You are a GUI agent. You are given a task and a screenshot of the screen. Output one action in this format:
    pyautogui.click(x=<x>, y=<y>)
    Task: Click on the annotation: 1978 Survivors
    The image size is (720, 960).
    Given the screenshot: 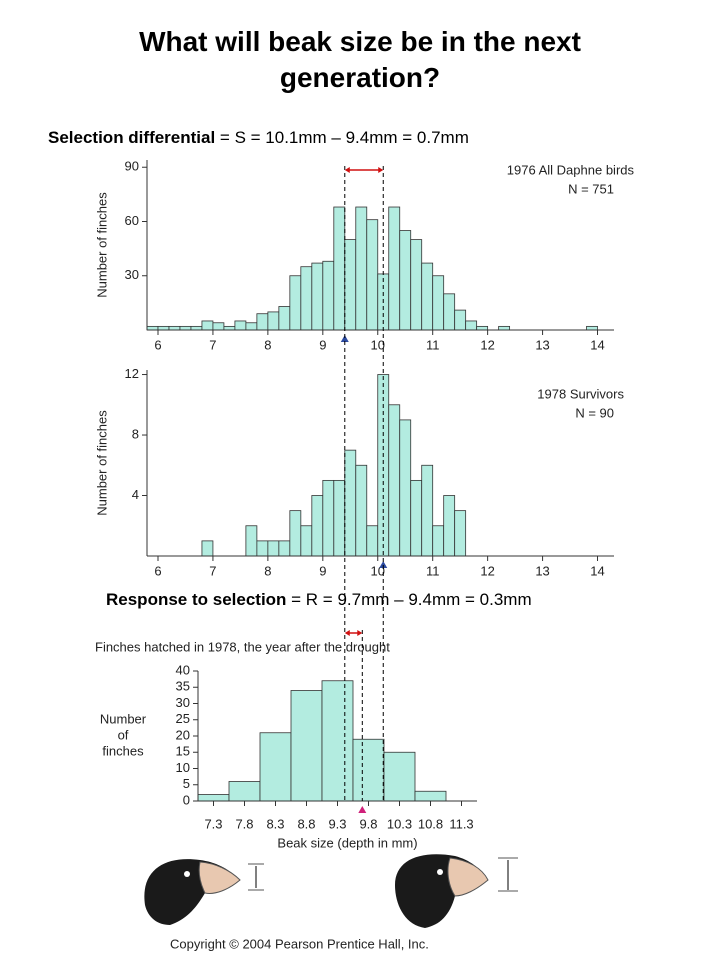 What is the action you would take?
    pyautogui.click(x=580, y=393)
    